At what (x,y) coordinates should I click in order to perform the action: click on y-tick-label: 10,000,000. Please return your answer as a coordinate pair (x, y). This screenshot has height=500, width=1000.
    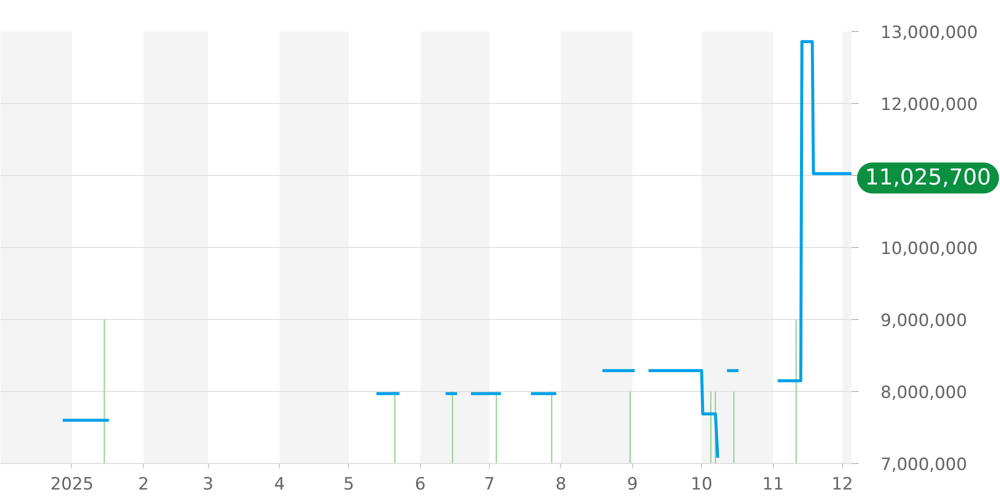
    Looking at the image, I should click on (929, 249).